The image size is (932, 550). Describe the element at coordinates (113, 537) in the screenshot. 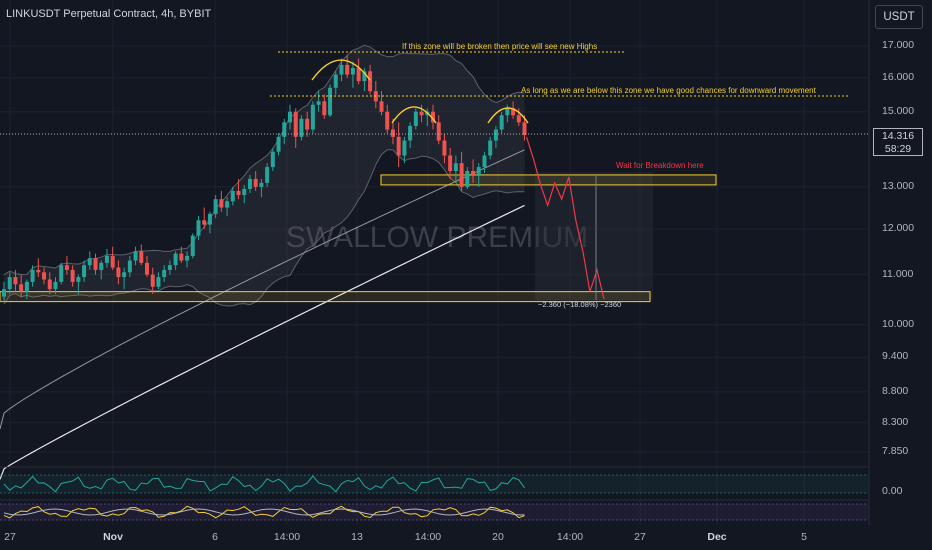

I see `time-tick-label: Nov` at that location.